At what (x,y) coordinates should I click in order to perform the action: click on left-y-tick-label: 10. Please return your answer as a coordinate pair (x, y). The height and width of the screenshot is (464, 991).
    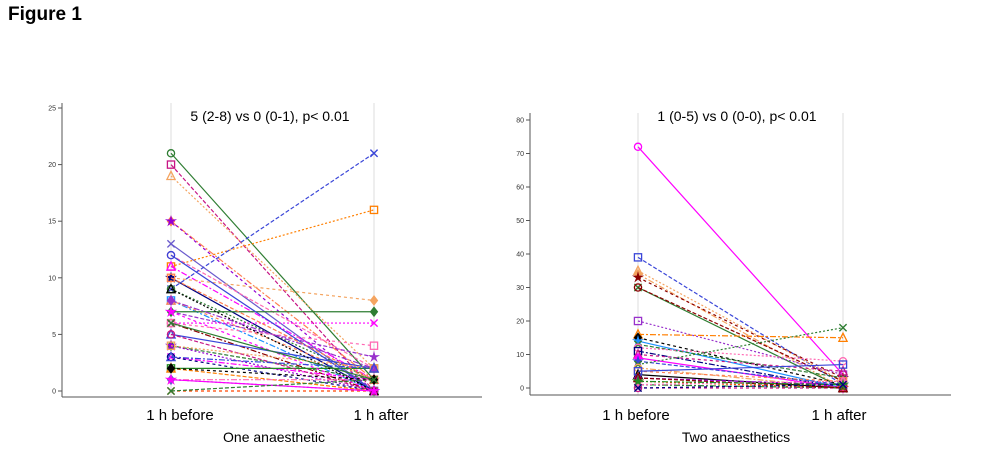
    Looking at the image, I should click on (52, 278).